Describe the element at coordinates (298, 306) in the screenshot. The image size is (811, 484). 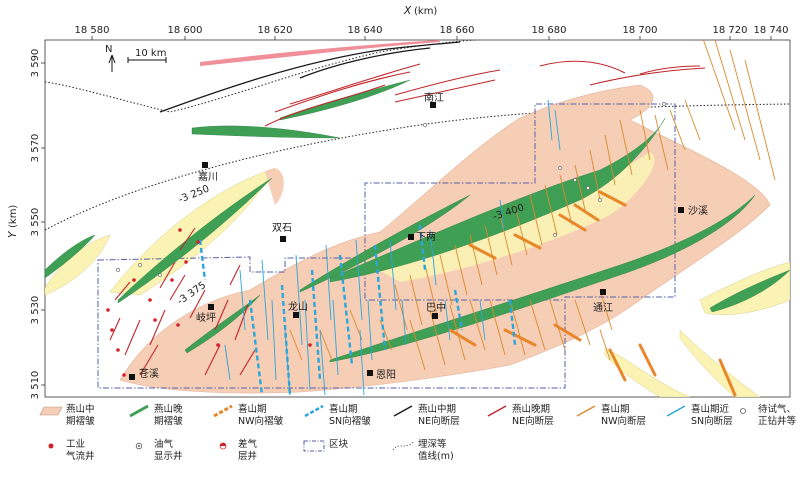
I see `town-label: 龙山` at that location.